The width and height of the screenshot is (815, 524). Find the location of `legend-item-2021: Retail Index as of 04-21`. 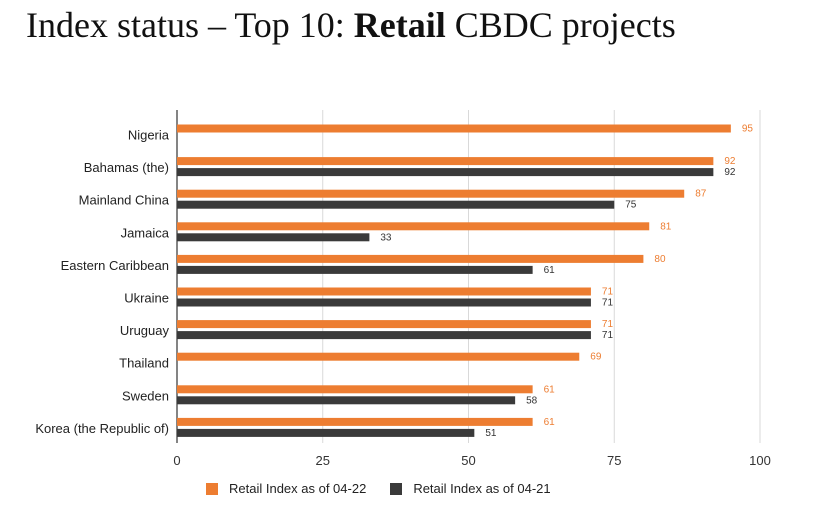

legend-item-2021: Retail Index as of 04-21 is located at coordinates (470, 488).